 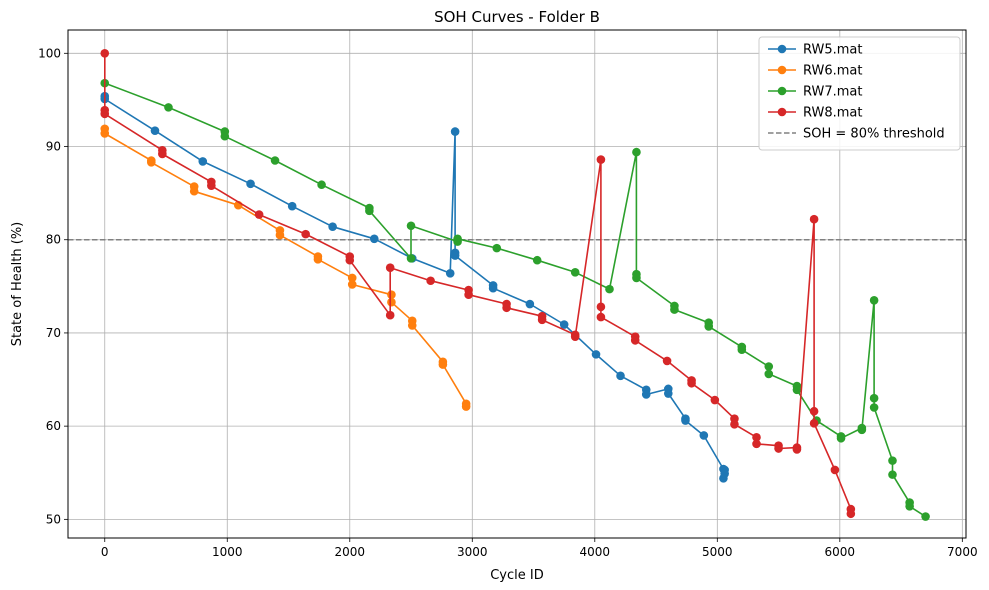 I want to click on legend-entry: RW5.mat, so click(x=815, y=50).